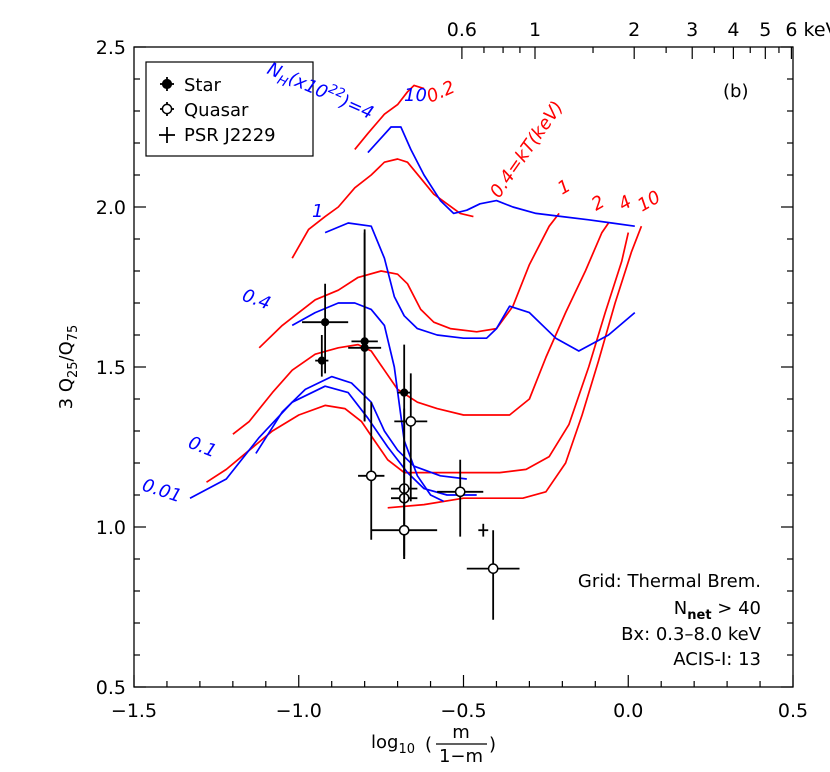 This screenshot has height=772, width=830. What do you see at coordinates (669, 581) in the screenshot?
I see `annotation-grid: Grid: Thermal Brem.` at bounding box center [669, 581].